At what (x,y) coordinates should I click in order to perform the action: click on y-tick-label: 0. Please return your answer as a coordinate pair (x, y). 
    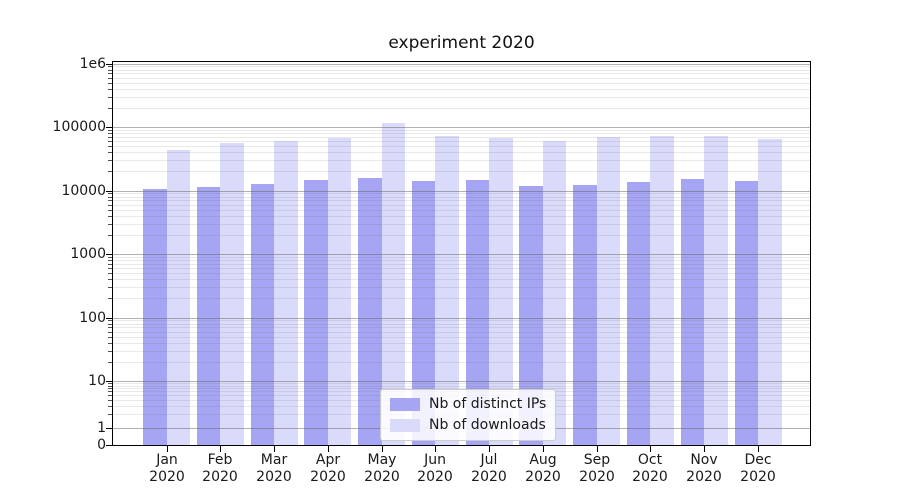
    Looking at the image, I should click on (101, 445).